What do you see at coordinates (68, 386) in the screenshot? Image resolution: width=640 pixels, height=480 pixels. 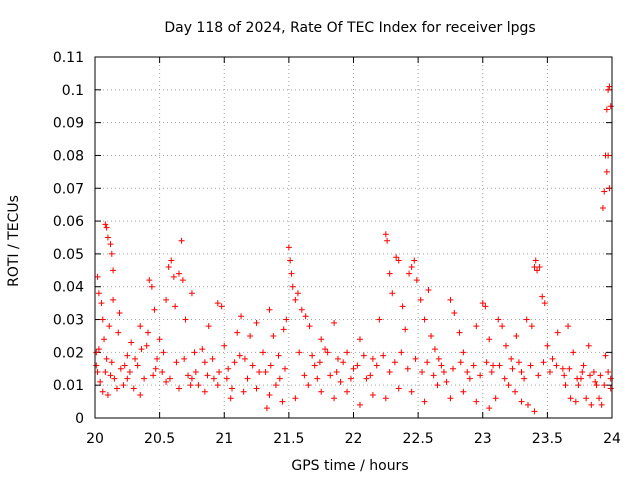 I see `y-tick-label: 0.01` at bounding box center [68, 386].